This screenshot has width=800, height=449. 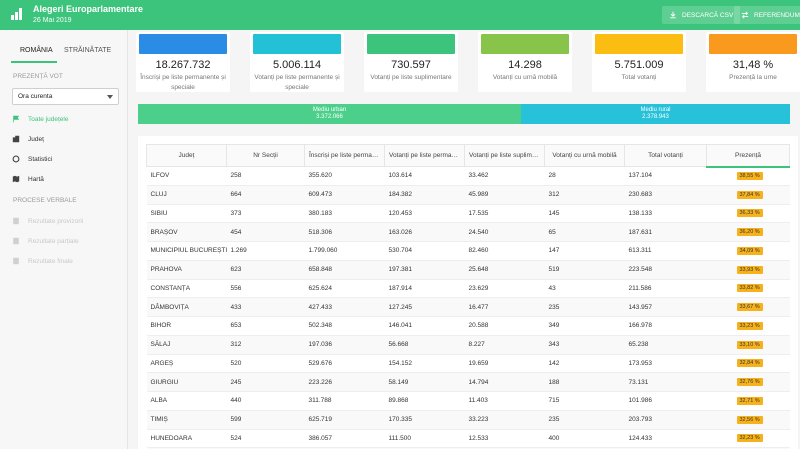 What do you see at coordinates (17, 14) in the screenshot?
I see `logo-icon` at bounding box center [17, 14].